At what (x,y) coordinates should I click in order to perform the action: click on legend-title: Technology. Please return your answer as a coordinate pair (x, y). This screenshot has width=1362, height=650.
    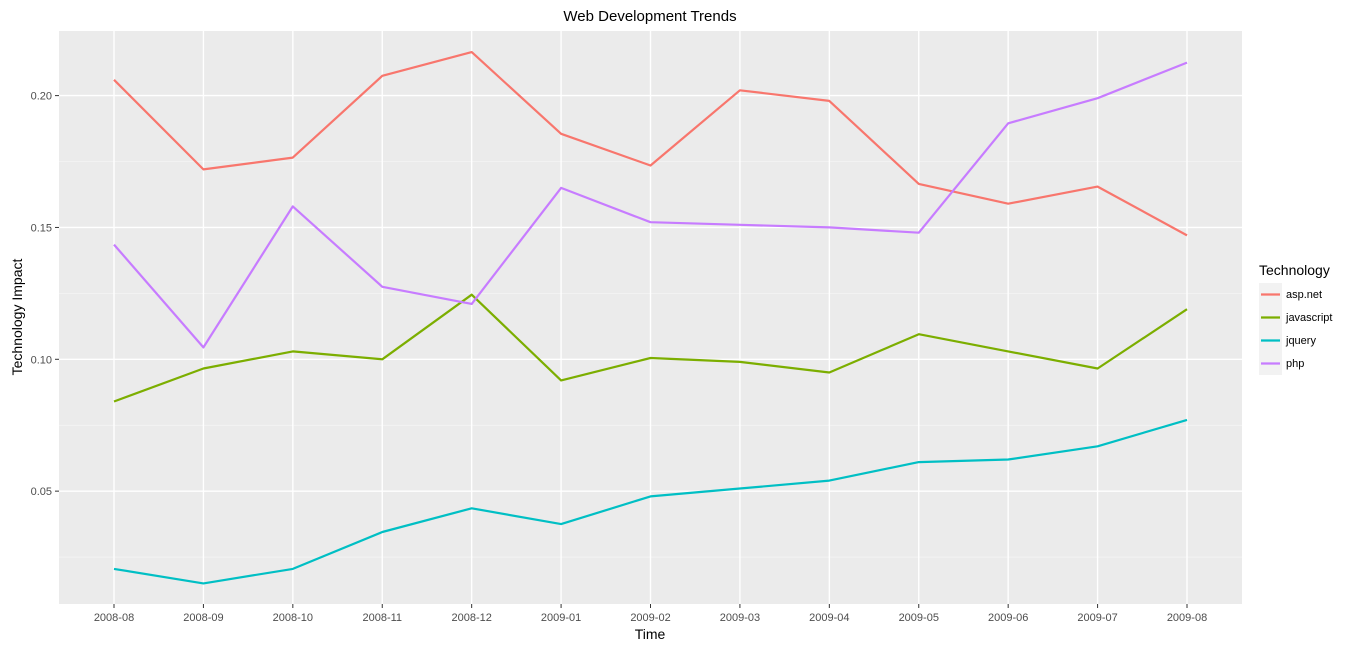
    Looking at the image, I should click on (1294, 270).